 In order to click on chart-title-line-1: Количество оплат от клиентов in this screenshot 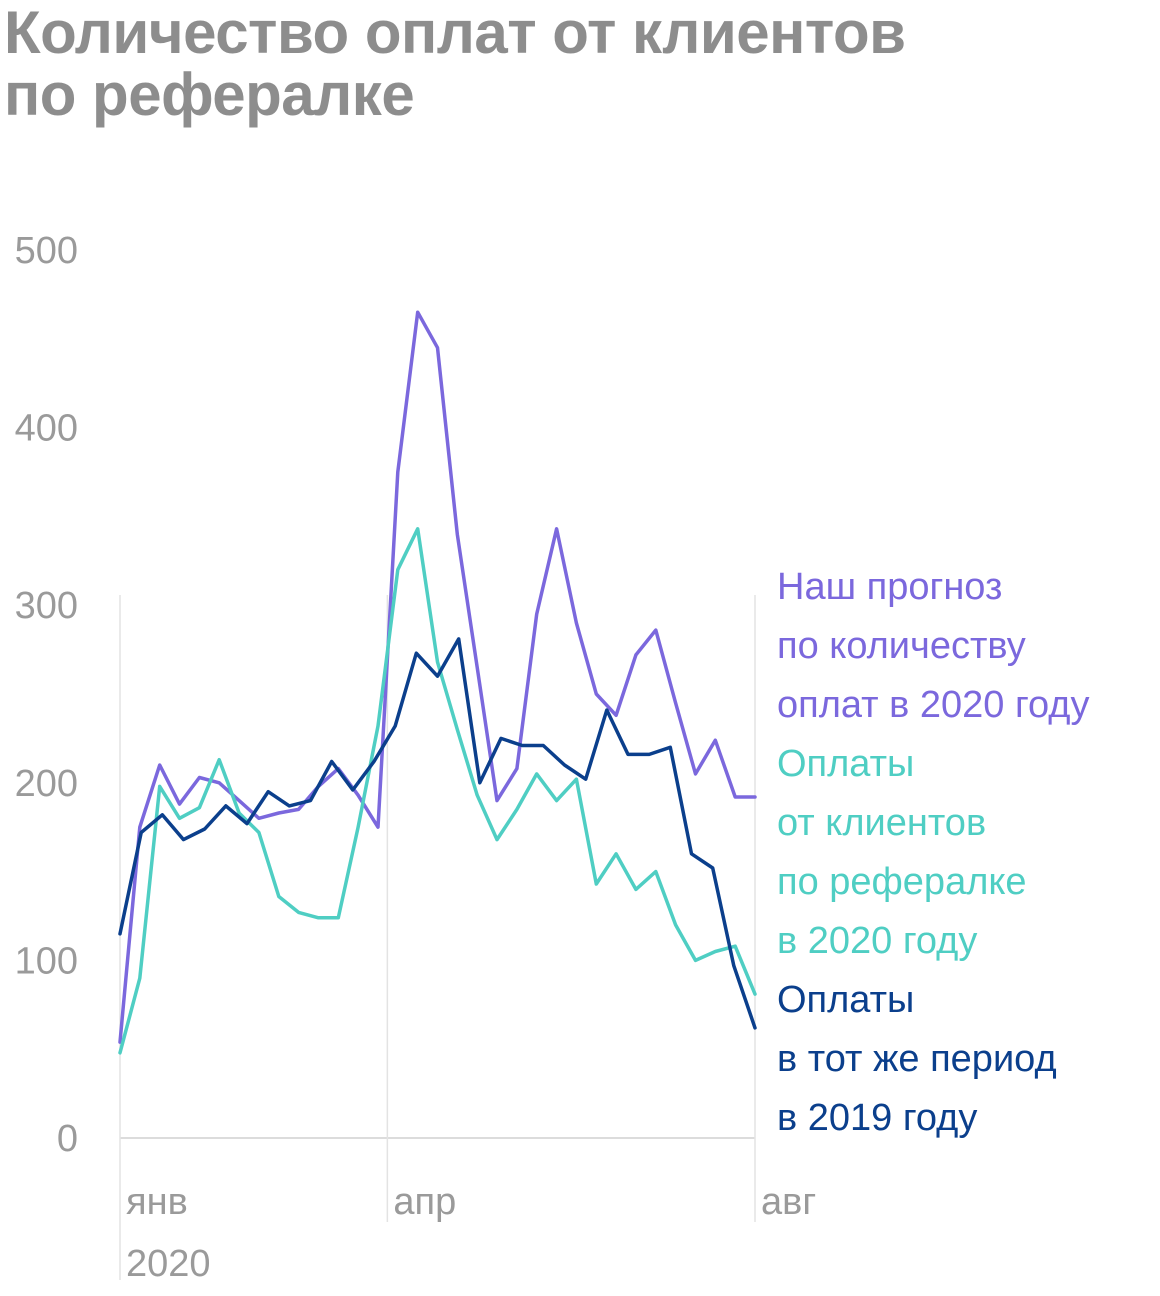, I will do `click(455, 33)`.